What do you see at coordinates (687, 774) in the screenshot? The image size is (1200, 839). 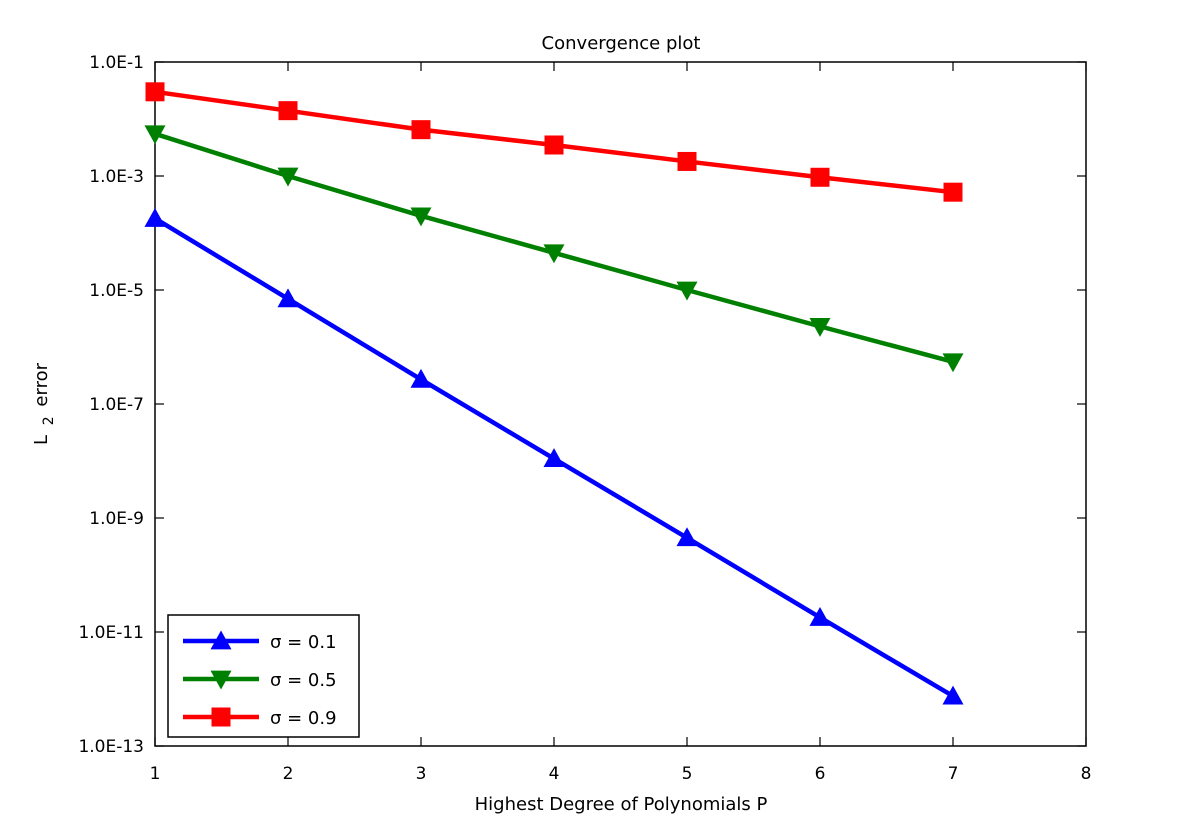 I see `x-tick-label: 5` at bounding box center [687, 774].